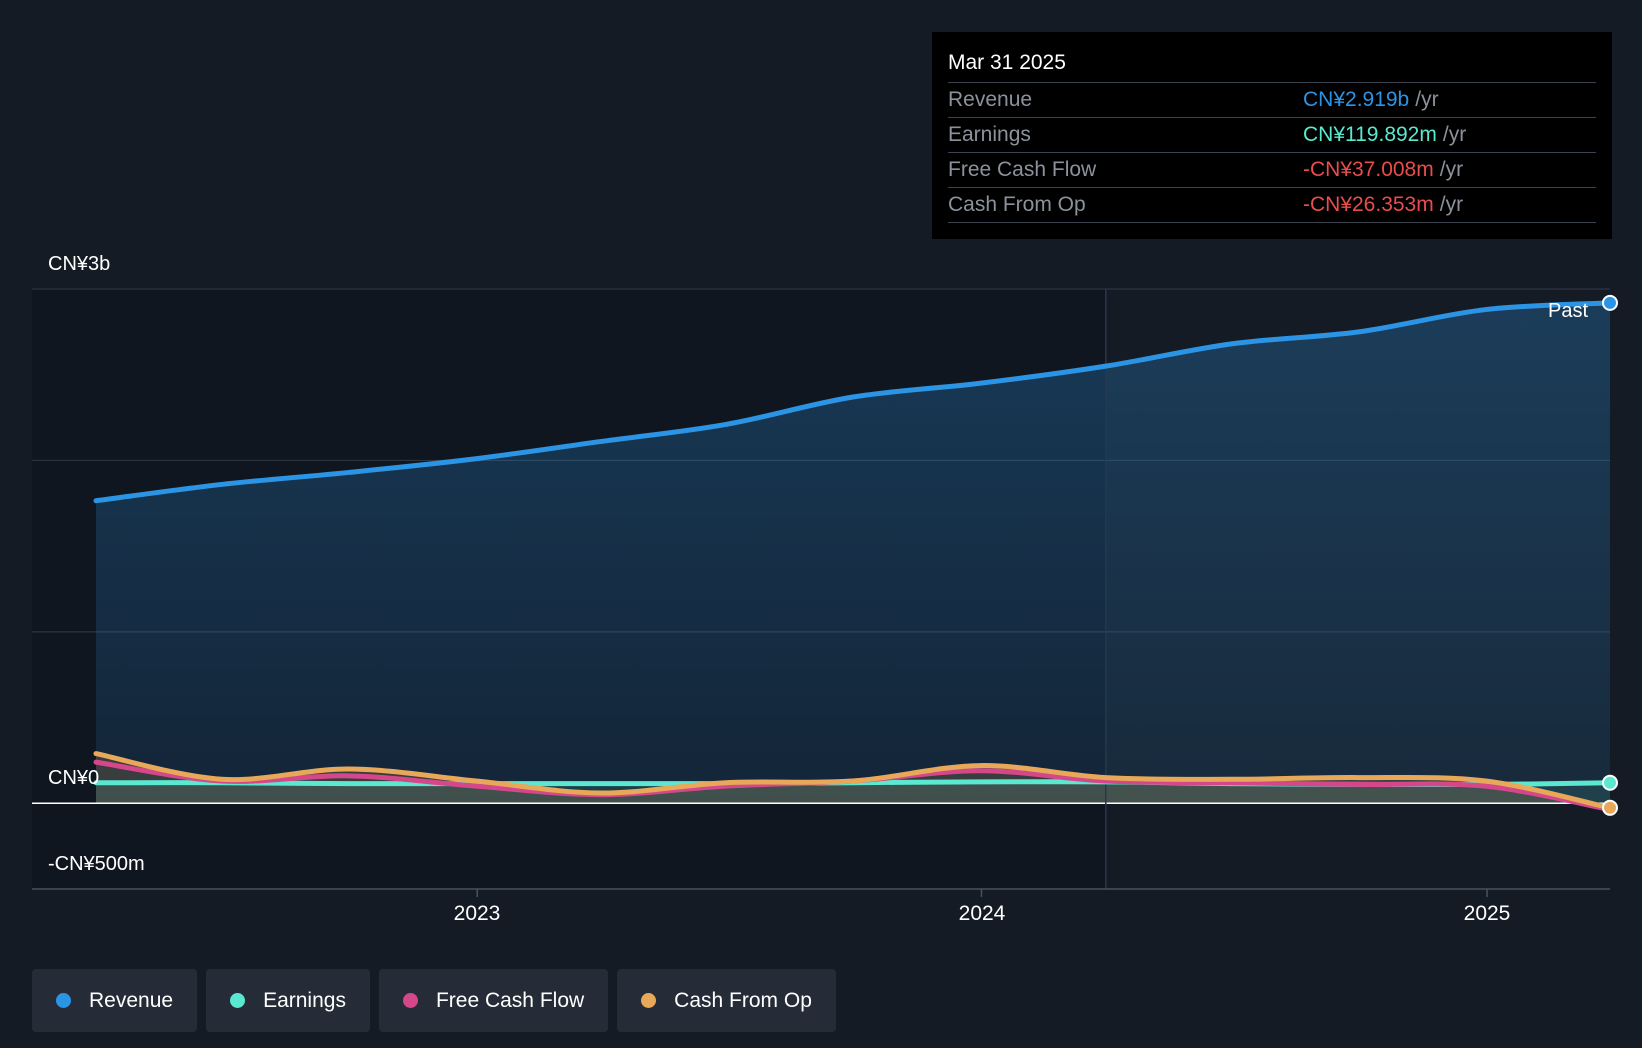  What do you see at coordinates (1368, 169) in the screenshot?
I see `tooltip-value: -CN¥37.008m` at bounding box center [1368, 169].